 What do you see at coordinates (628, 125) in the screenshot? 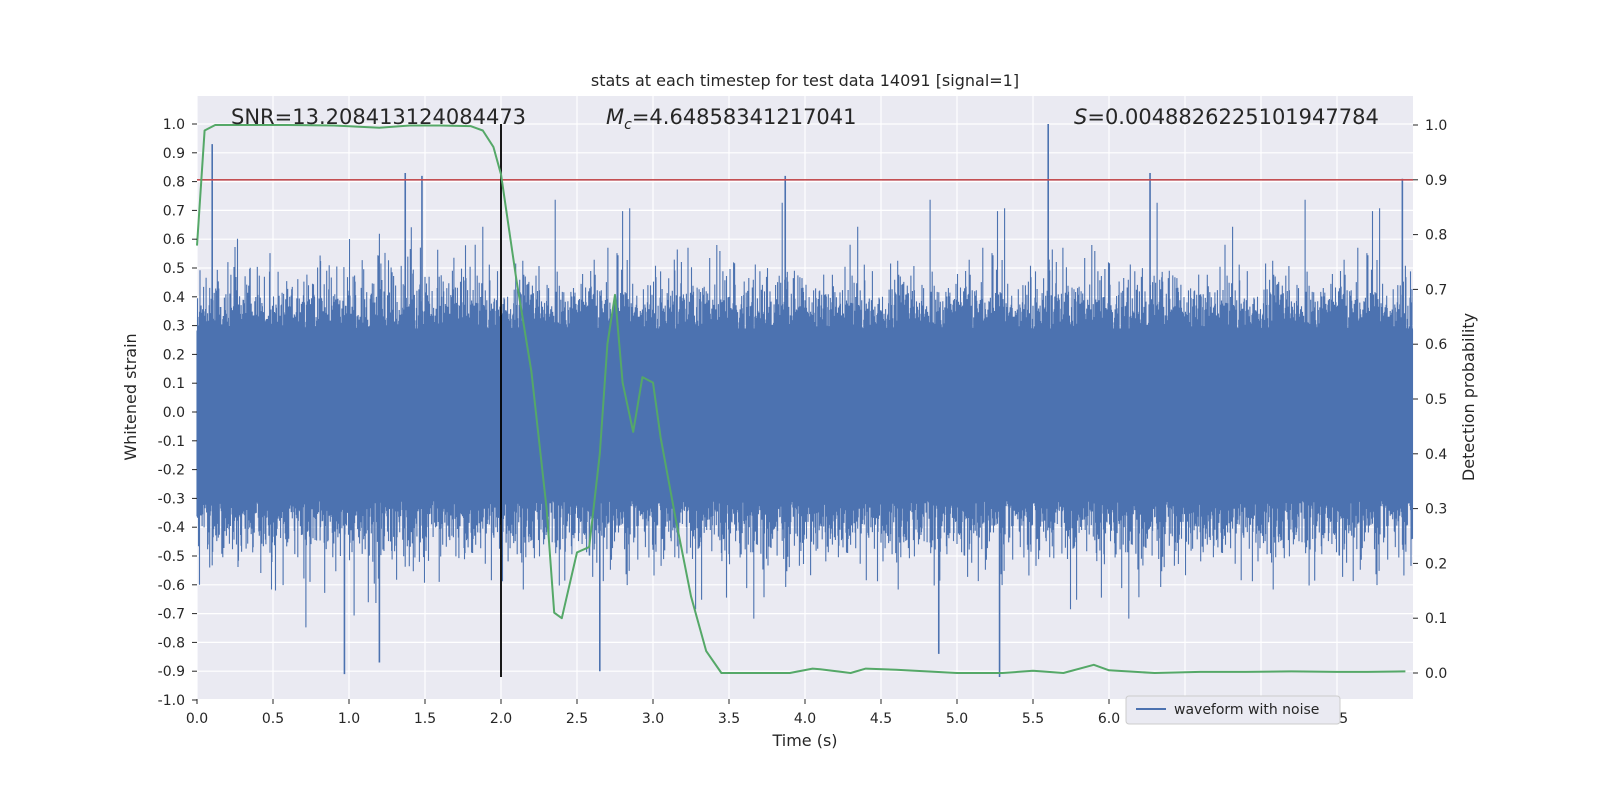
I see `chirp-mass-subscript: c` at bounding box center [628, 125].